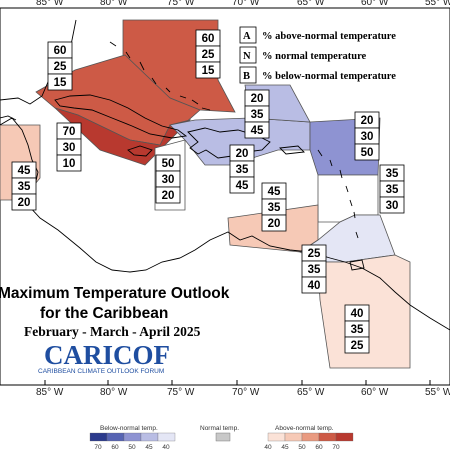  What do you see at coordinates (208, 54) in the screenshot?
I see `prob-box-bahamas: 60 25 15` at bounding box center [208, 54].